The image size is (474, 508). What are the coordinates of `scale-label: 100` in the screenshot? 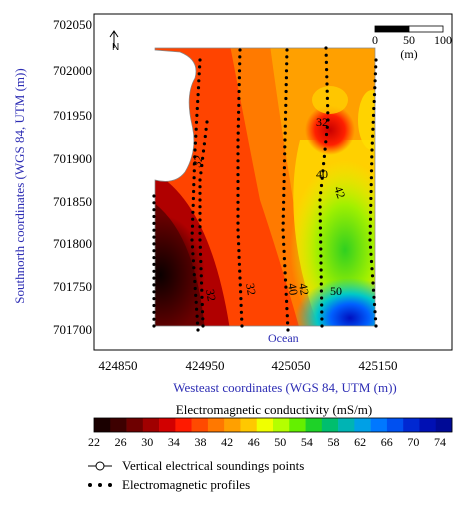 It's located at (443, 40).